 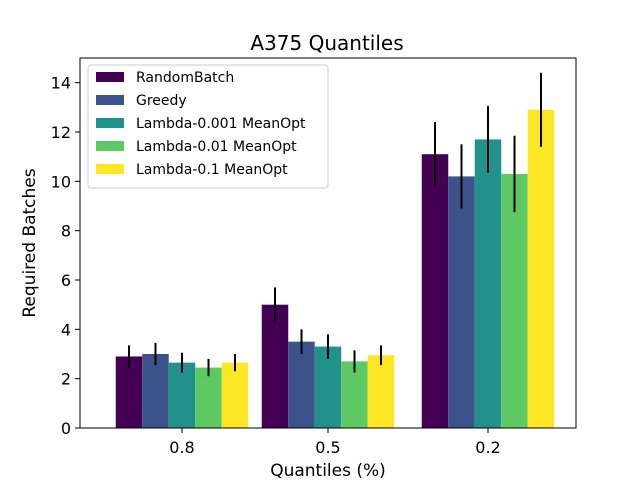 I want to click on y-axis-label: Required Batches, so click(x=30, y=242).